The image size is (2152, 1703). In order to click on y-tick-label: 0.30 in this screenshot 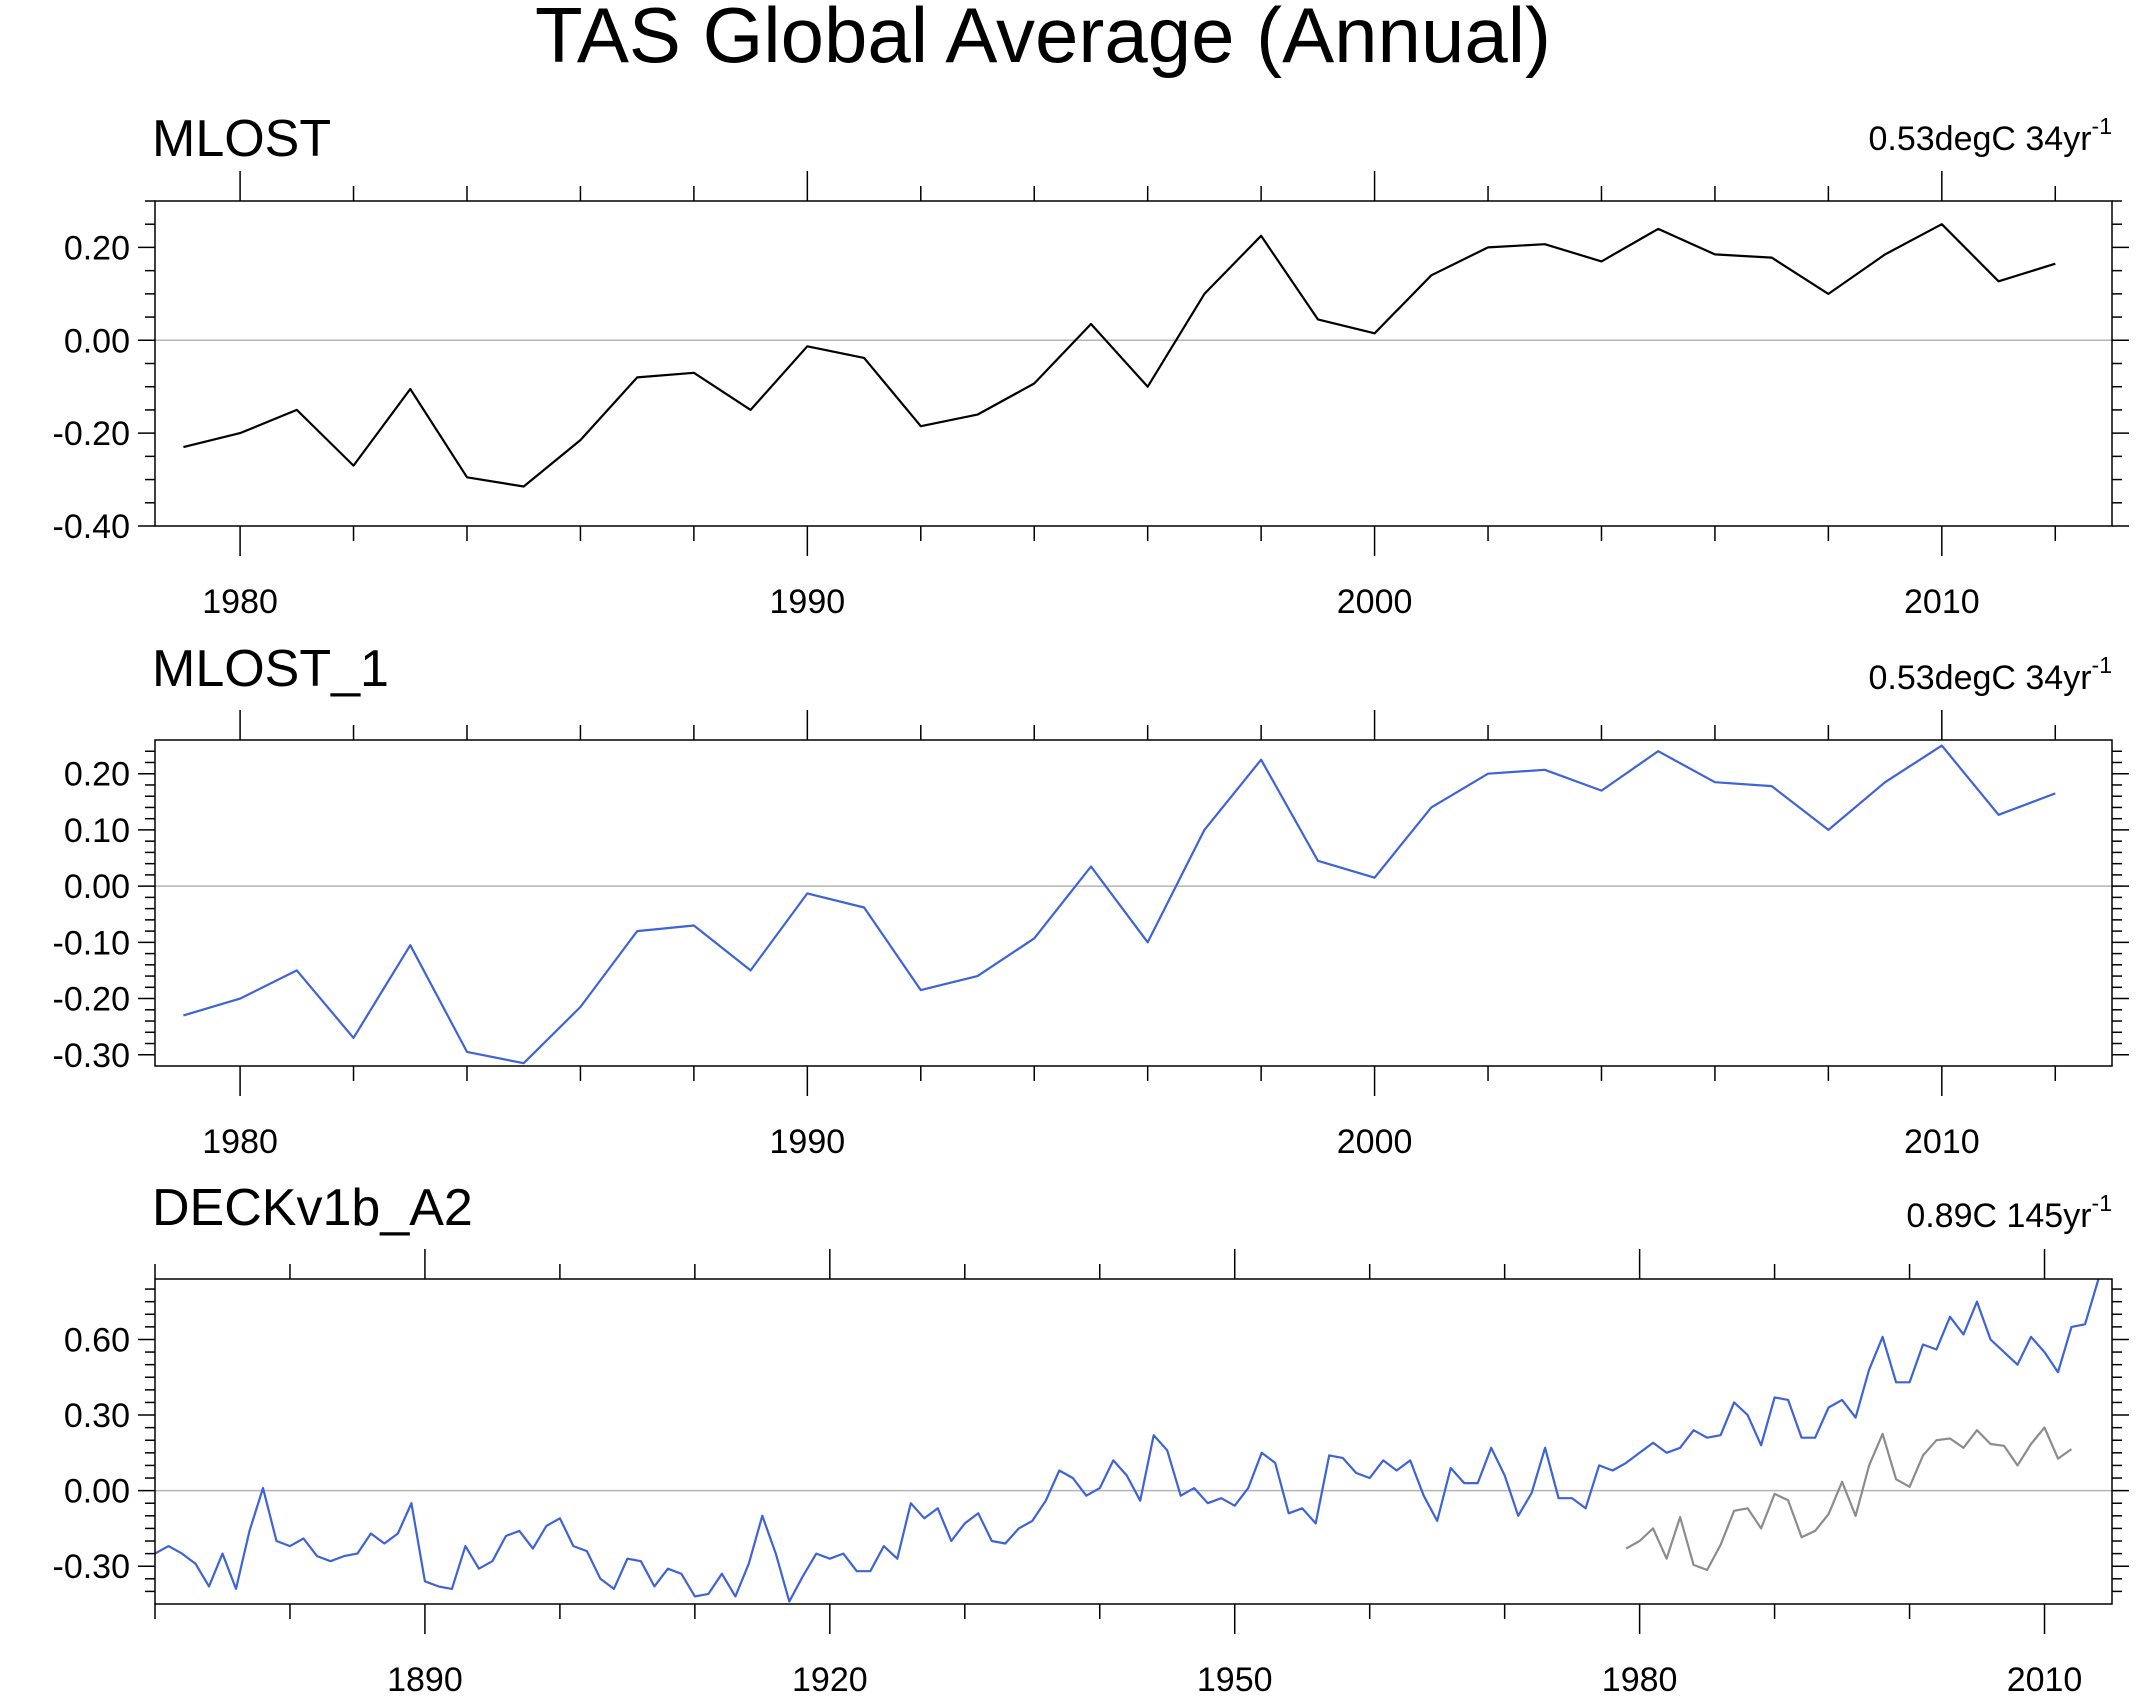, I will do `click(97, 1416)`.